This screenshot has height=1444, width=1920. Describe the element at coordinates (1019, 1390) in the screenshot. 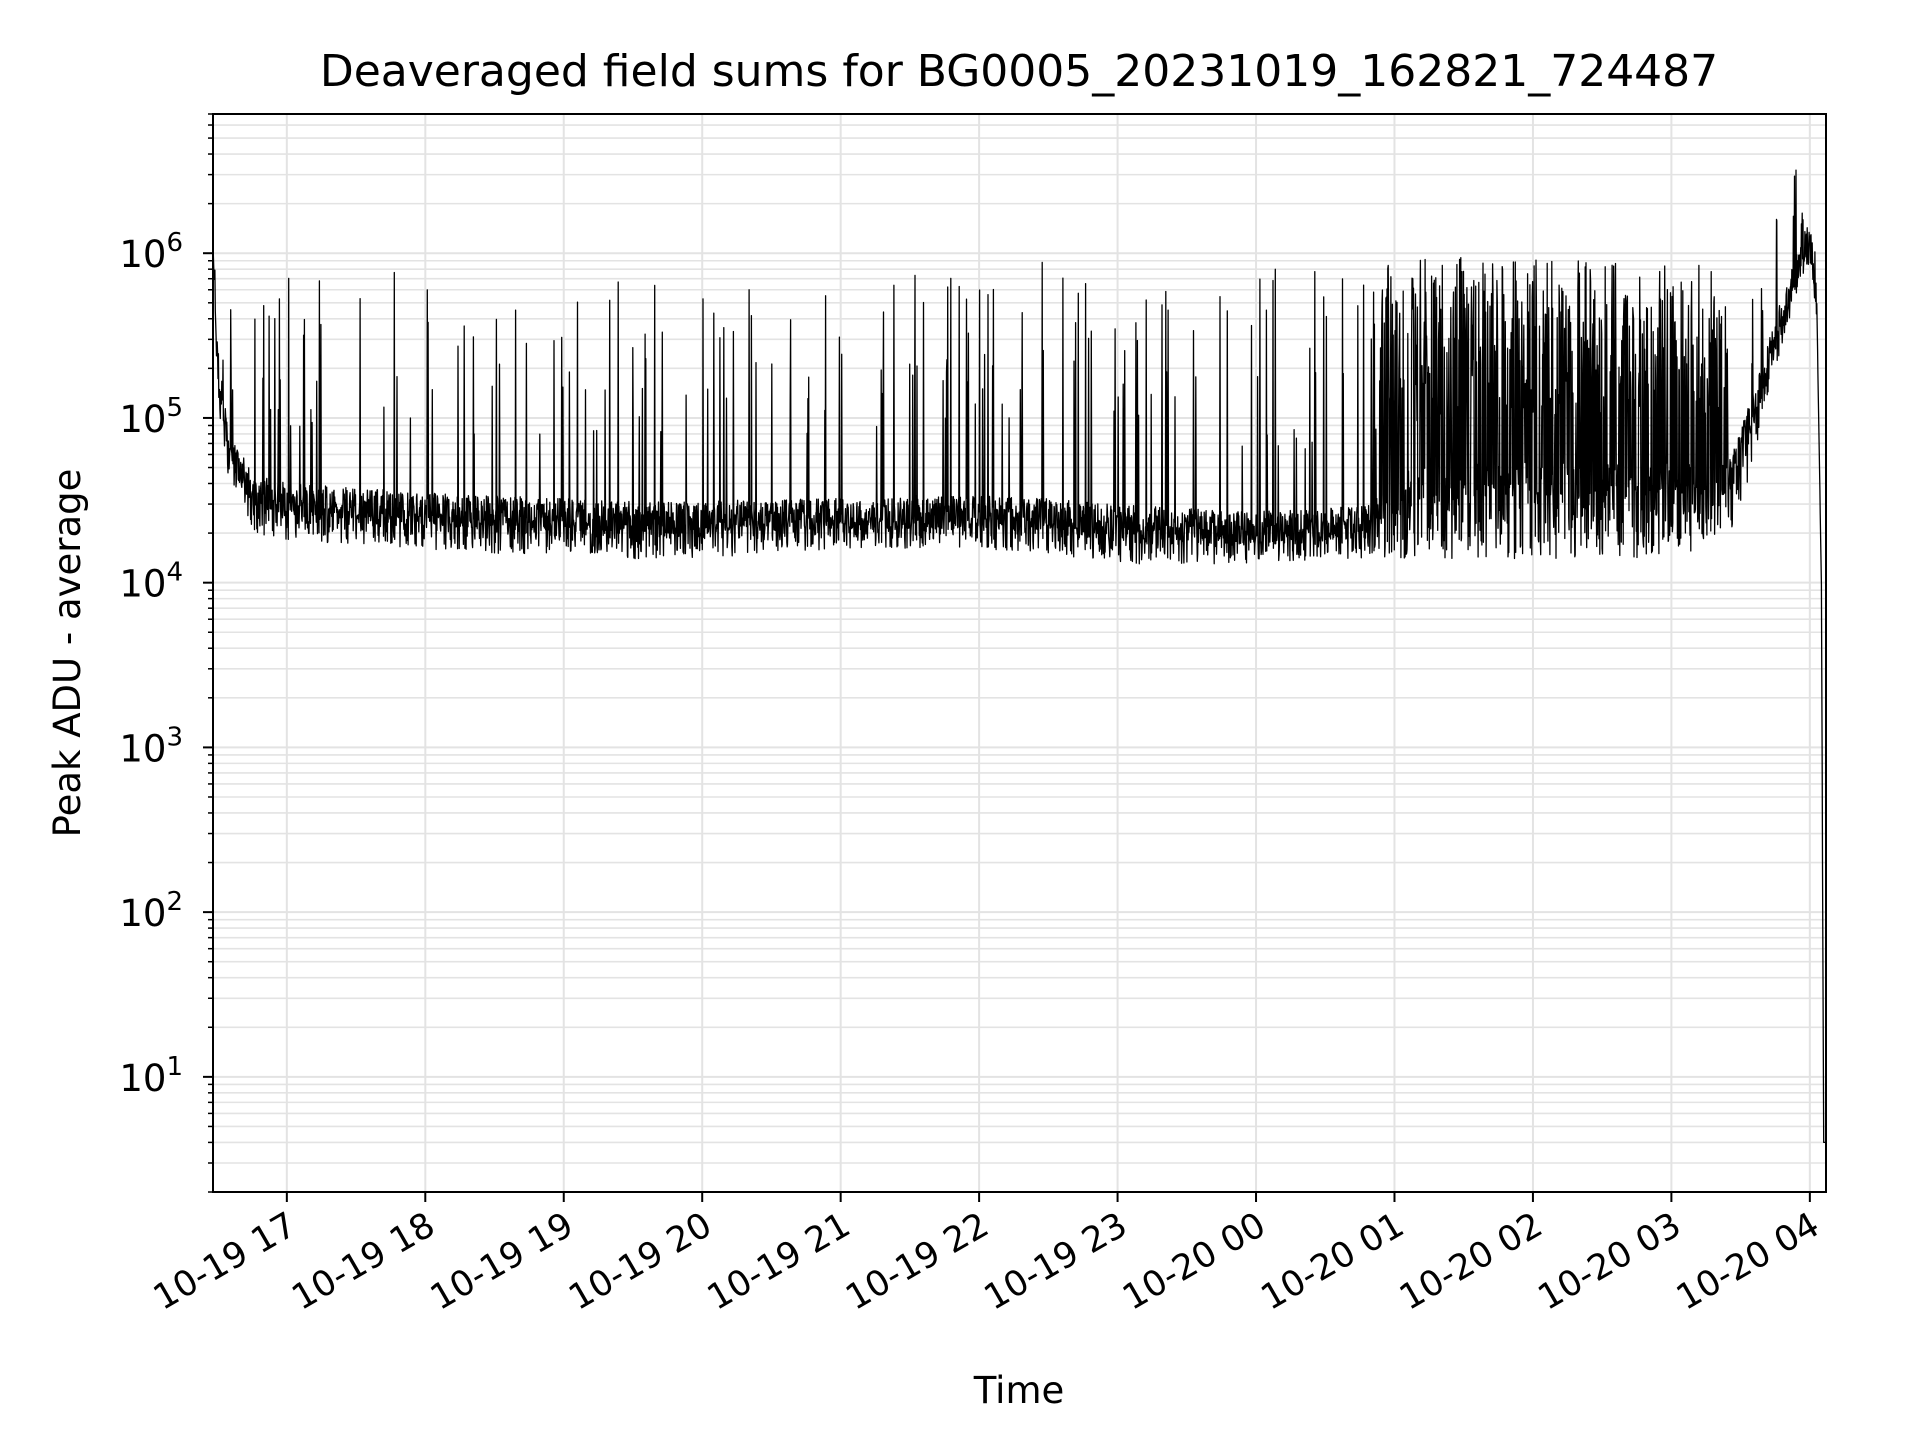

I see `x-axis-label: Time` at that location.